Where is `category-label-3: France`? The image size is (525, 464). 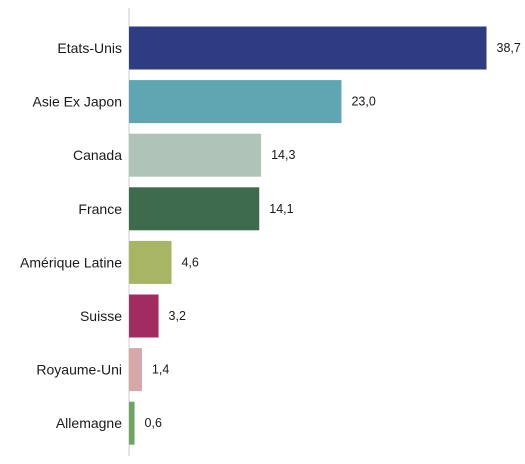 category-label-3: France is located at coordinates (100, 209).